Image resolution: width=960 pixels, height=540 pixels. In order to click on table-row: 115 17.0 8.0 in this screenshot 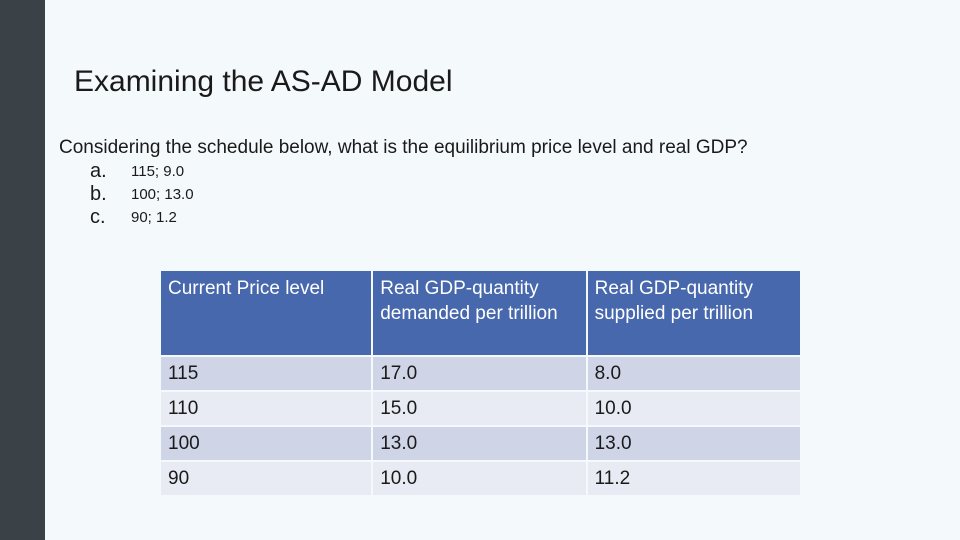, I will do `click(480, 373)`.